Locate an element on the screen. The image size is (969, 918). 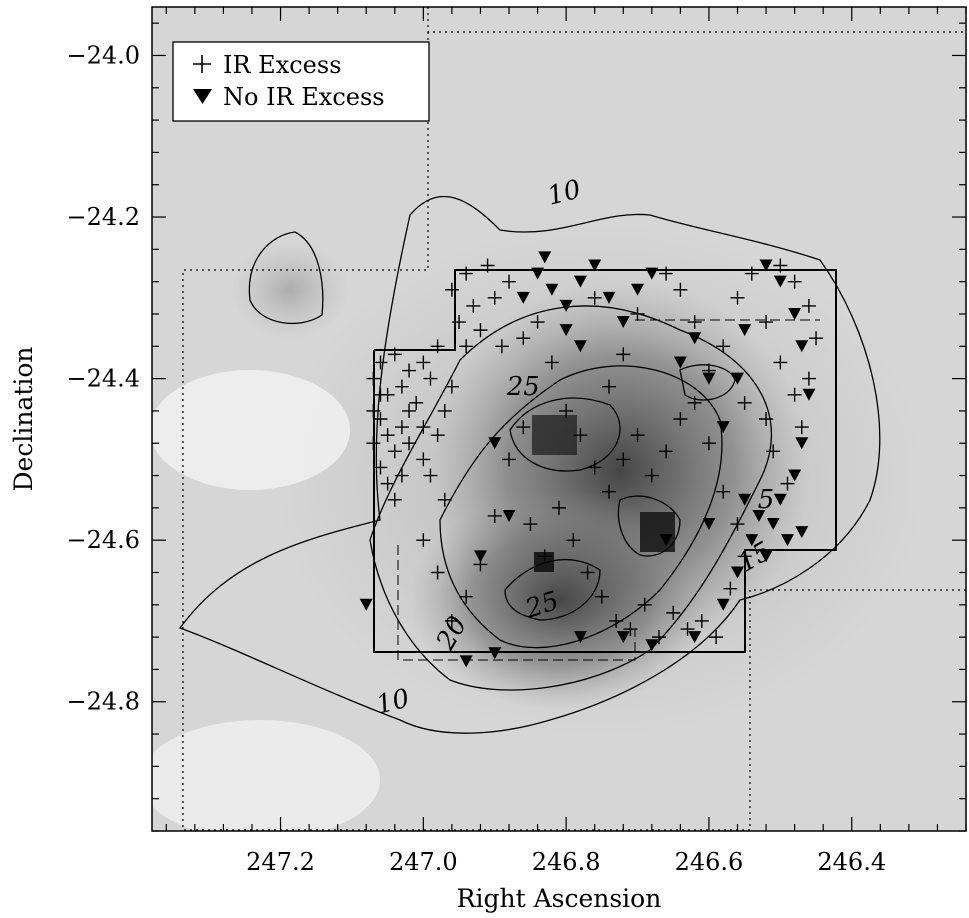
legend-label-no-ir-excess: No IR Excess is located at coordinates (304, 97).